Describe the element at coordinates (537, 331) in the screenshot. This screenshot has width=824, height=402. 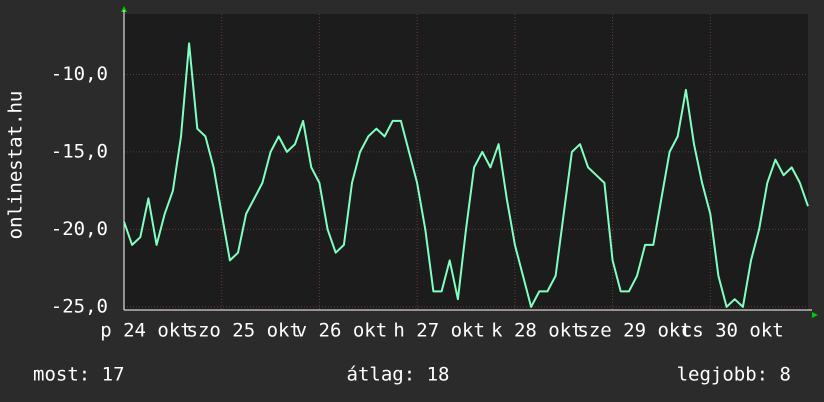
I see `x-tick-label: k 28 okt` at that location.